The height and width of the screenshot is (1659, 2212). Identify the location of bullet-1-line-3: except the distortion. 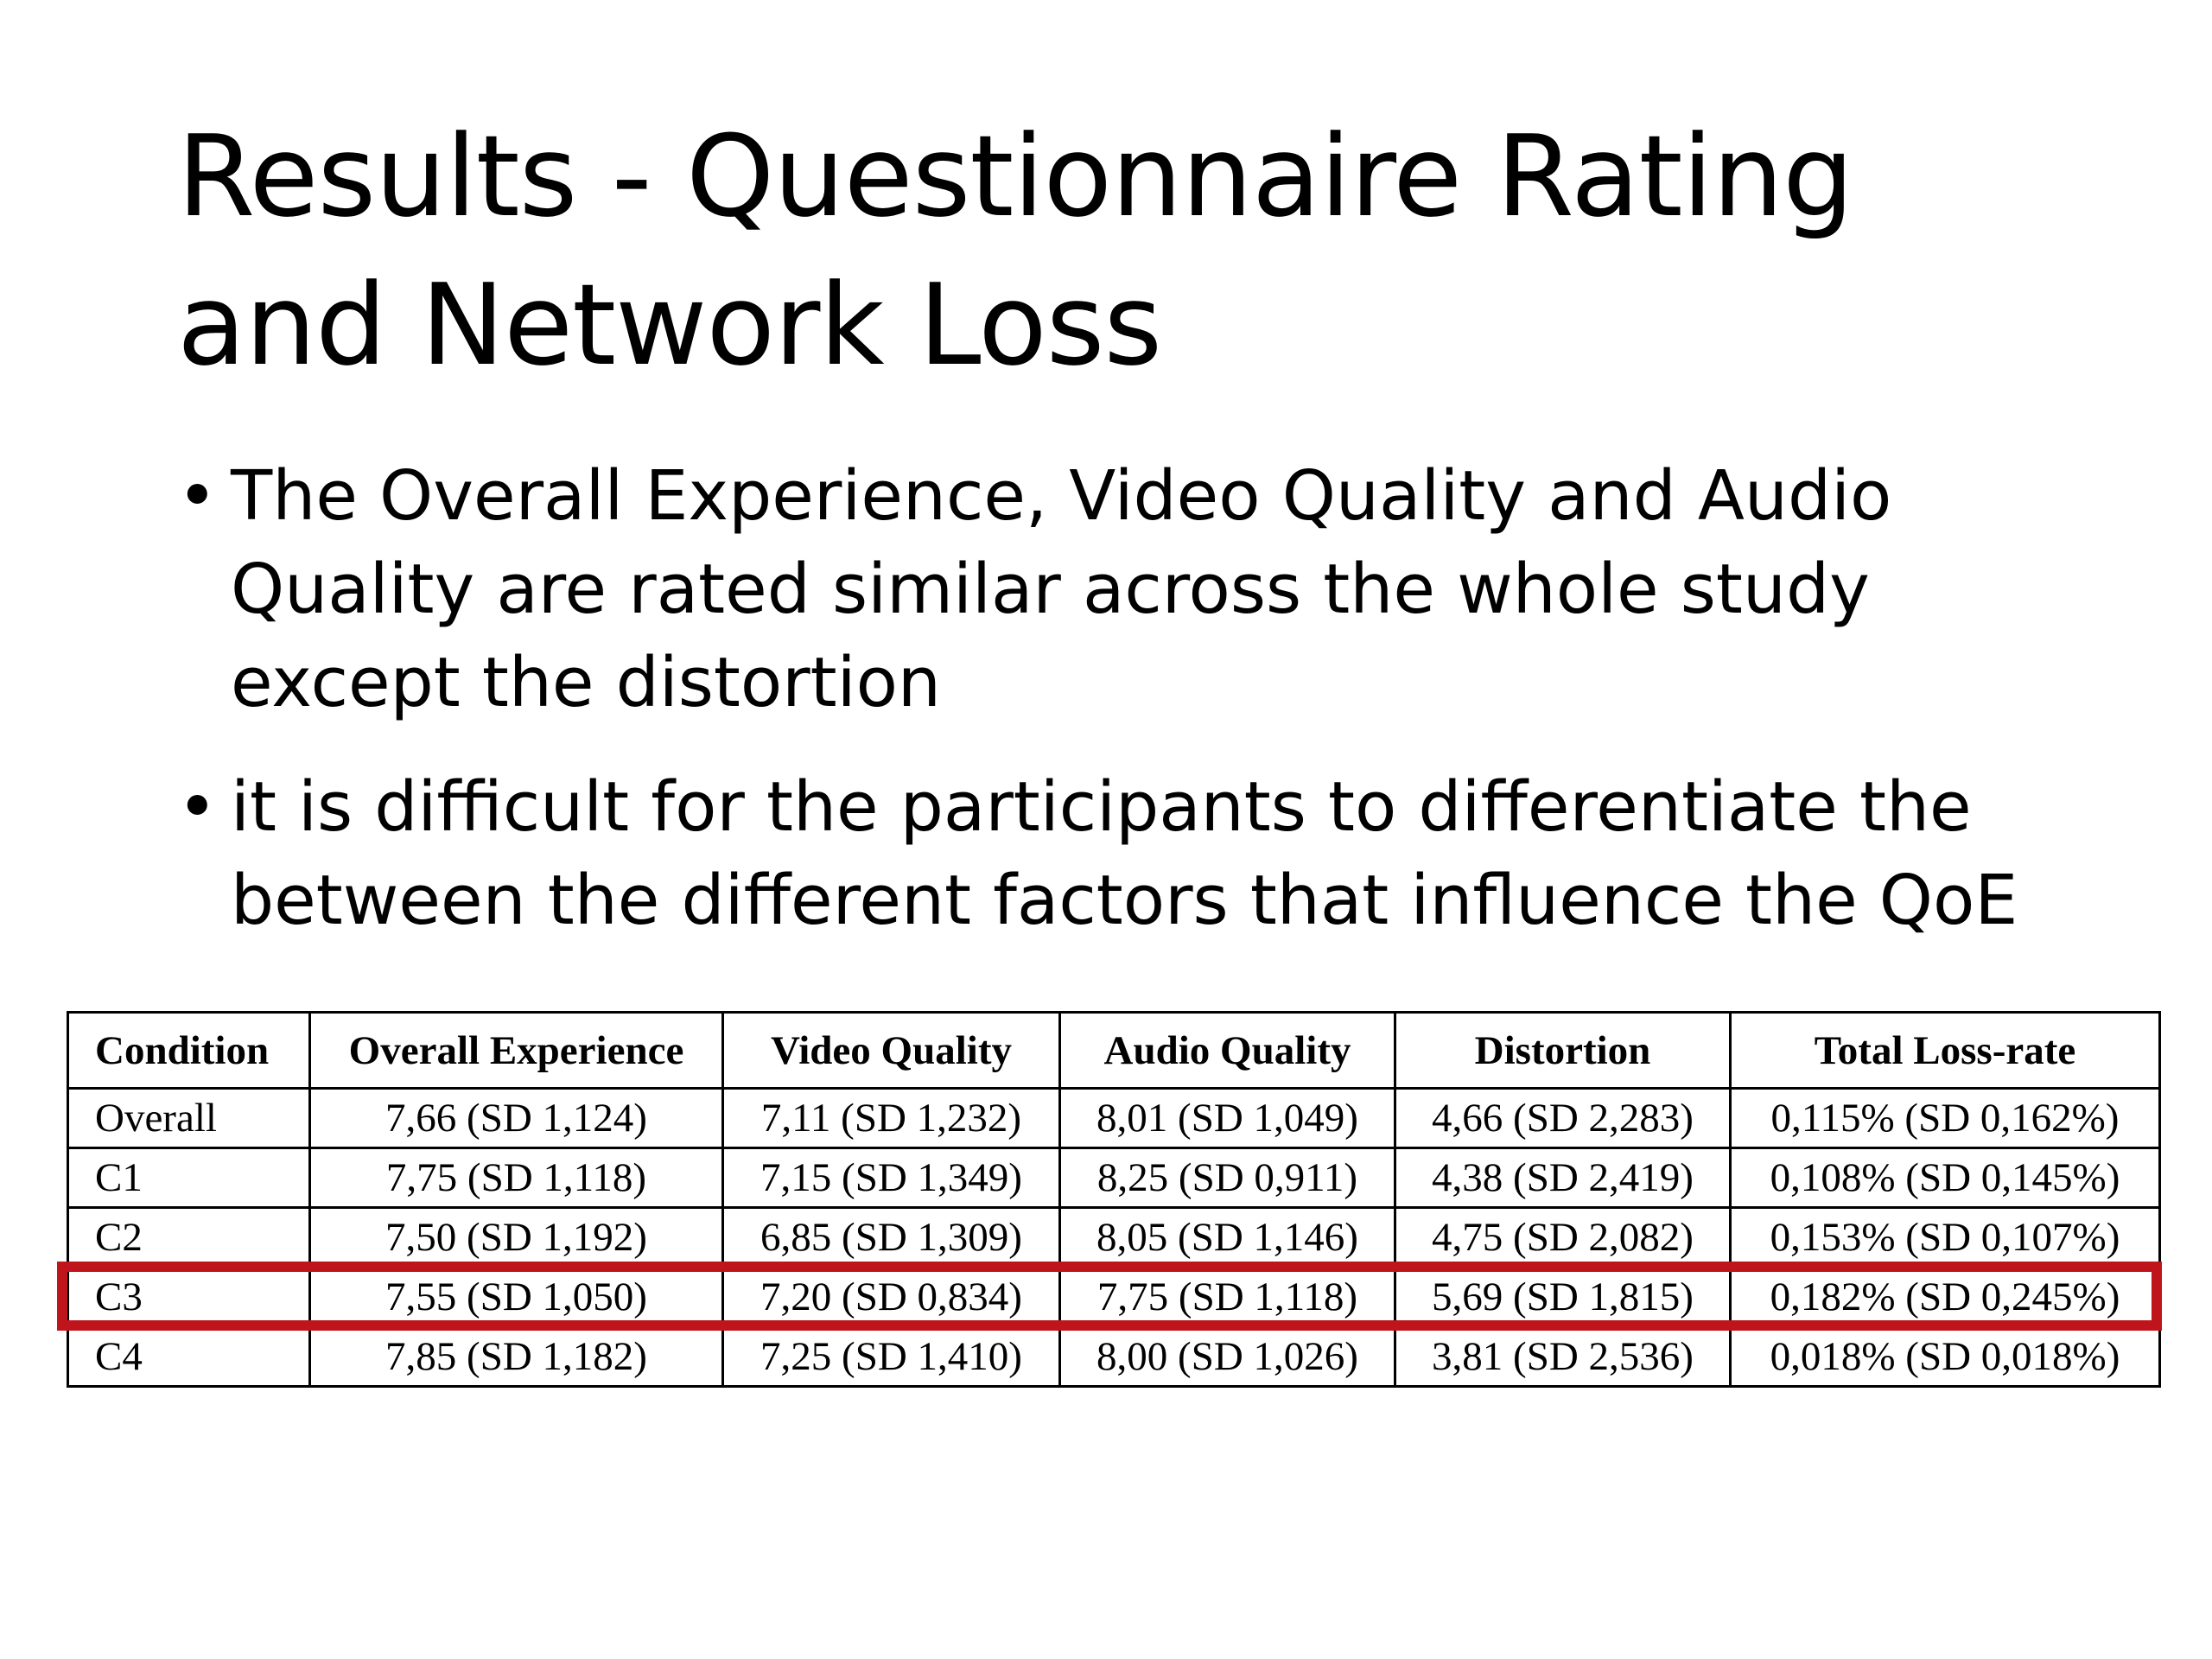
(586, 682).